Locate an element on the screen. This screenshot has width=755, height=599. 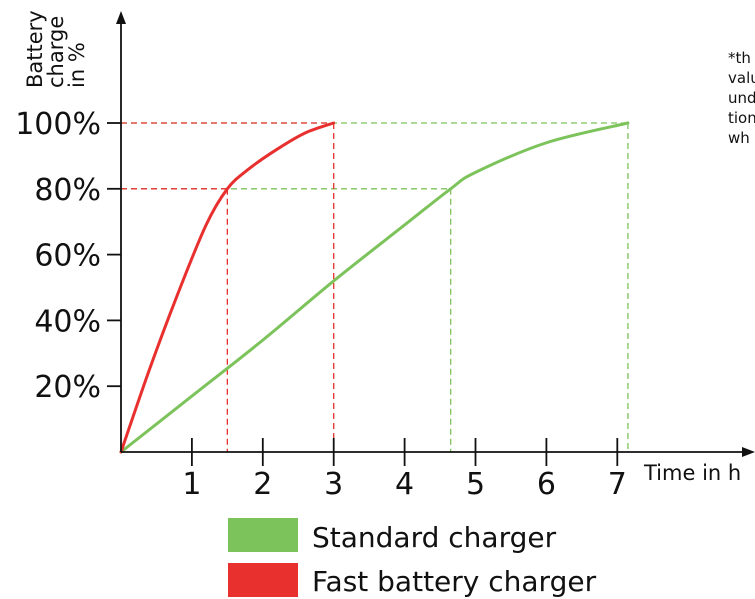
y-tick-label-100: 100% is located at coordinates (58, 124).